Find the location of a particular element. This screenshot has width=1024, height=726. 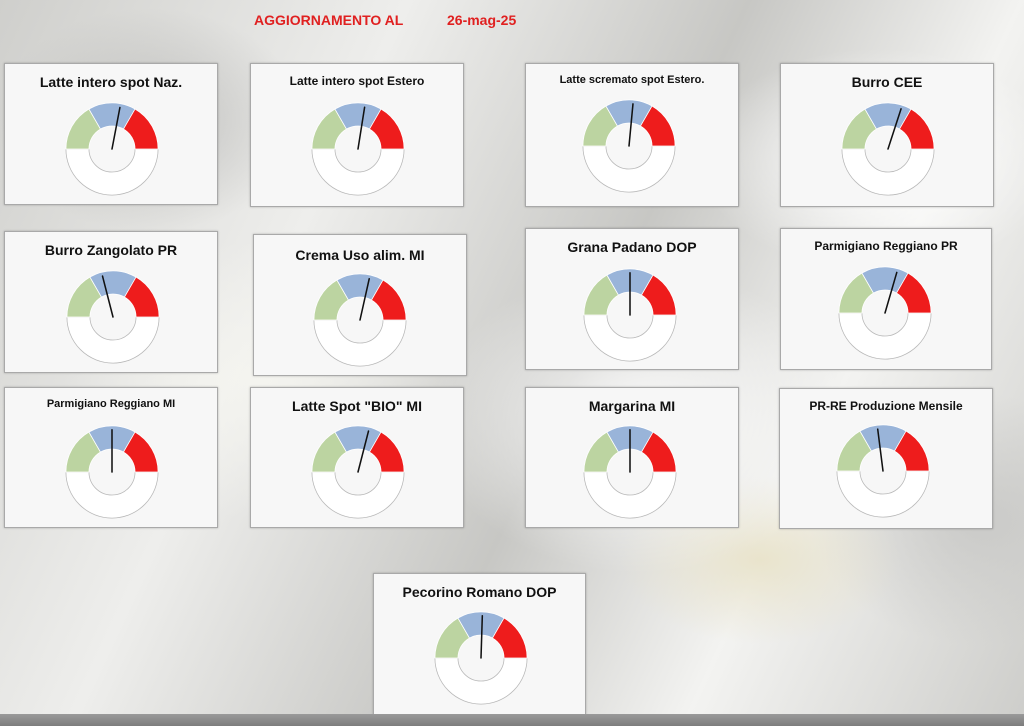

gauge-title: Crema Uso alim. MI is located at coordinates (360, 255).